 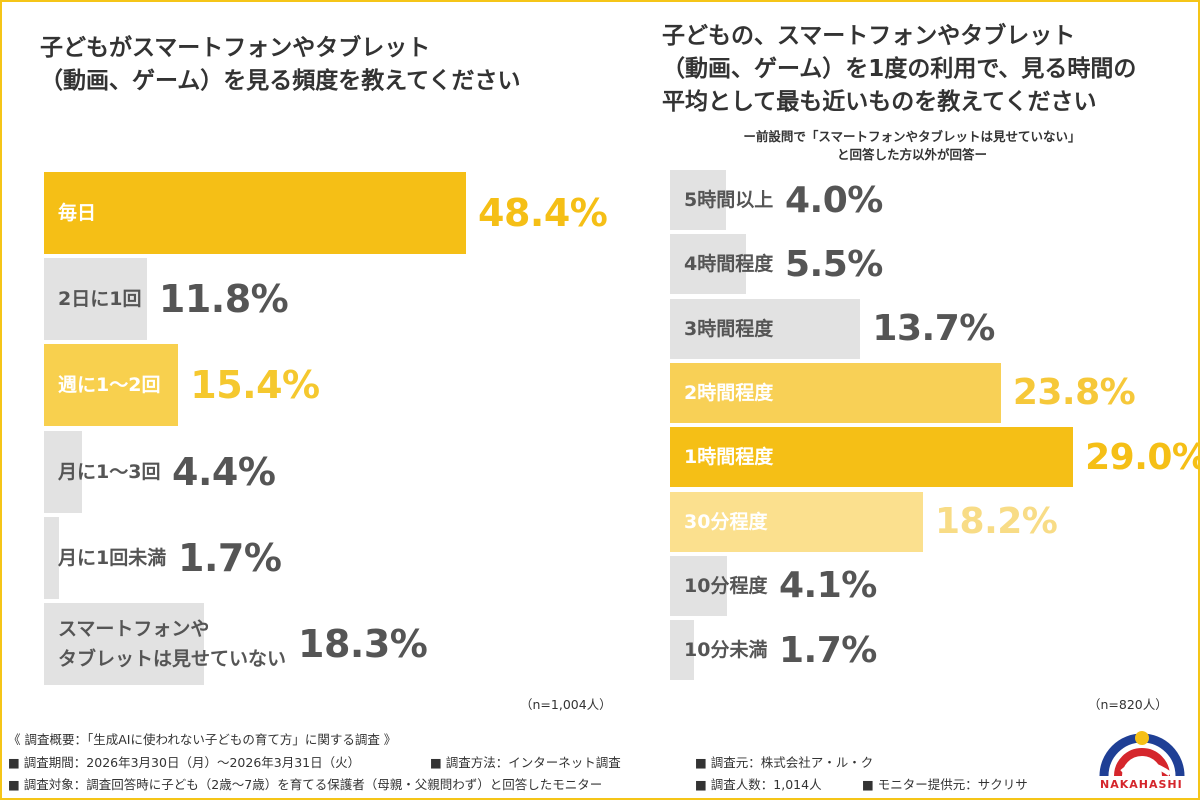 I want to click on sample-size: （n=1,004人）, so click(x=566, y=704).